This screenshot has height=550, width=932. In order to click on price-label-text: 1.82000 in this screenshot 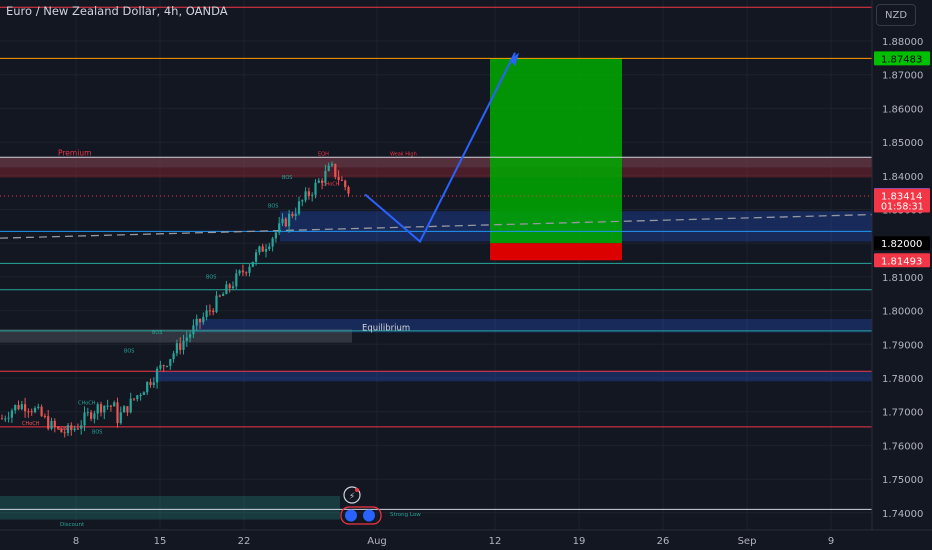, I will do `click(901, 244)`.